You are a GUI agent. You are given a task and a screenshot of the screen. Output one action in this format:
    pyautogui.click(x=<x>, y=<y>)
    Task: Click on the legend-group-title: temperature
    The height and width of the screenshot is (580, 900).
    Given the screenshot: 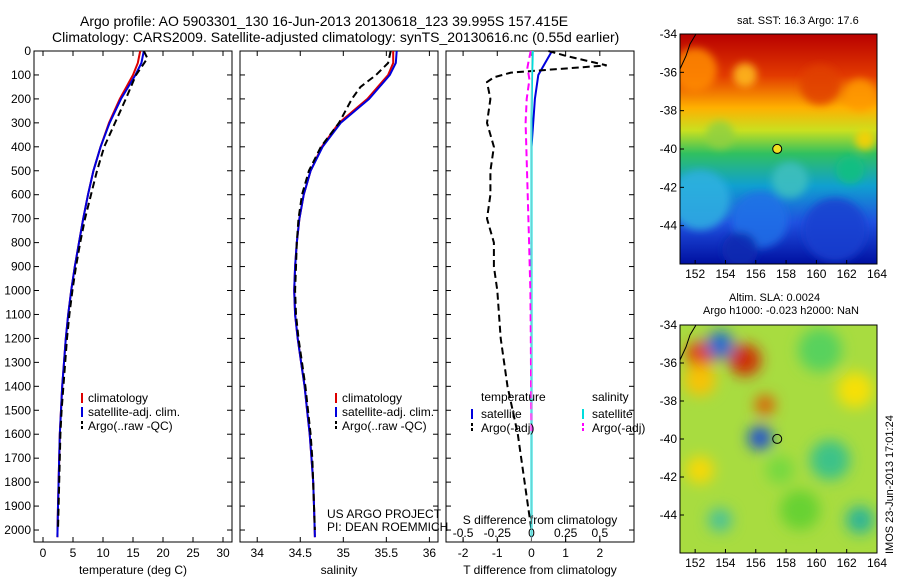 What is the action you would take?
    pyautogui.click(x=513, y=397)
    